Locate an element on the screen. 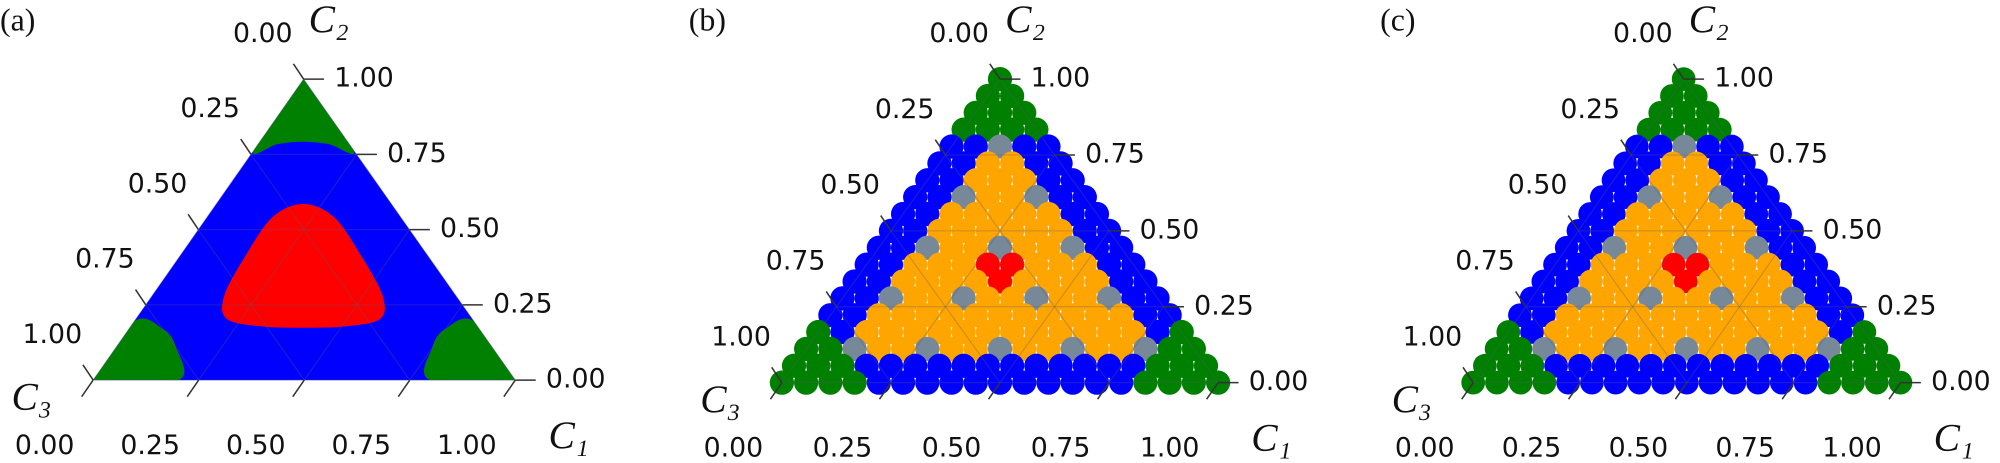  c1-tick-label: 1.00 is located at coordinates (467, 445).